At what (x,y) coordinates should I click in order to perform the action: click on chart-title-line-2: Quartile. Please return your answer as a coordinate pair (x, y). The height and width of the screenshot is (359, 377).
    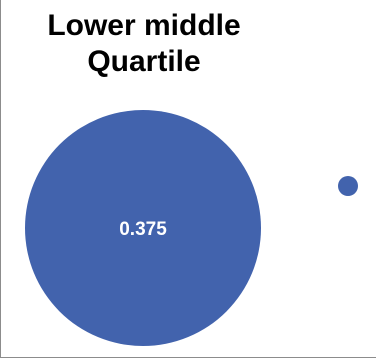
    Looking at the image, I should click on (144, 61).